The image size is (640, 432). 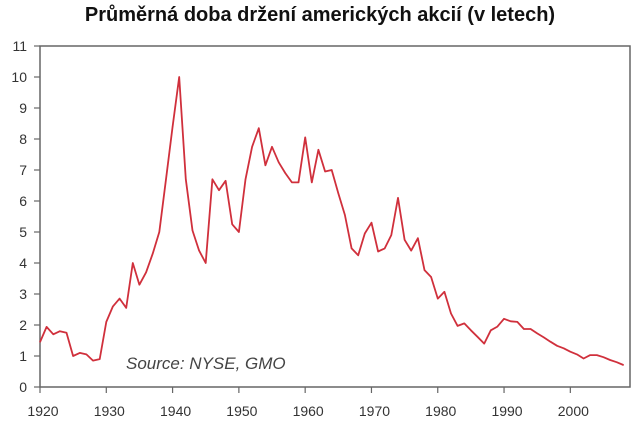 What do you see at coordinates (19, 77) in the screenshot?
I see `y-tick-label: 10` at bounding box center [19, 77].